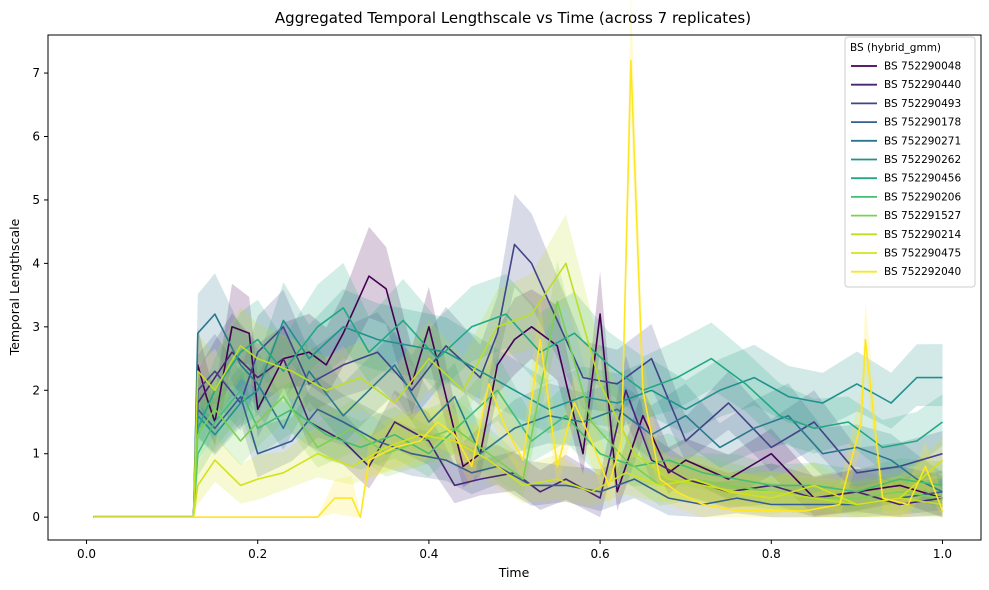 The image size is (989, 590). I want to click on y-tick-label: 2, so click(36, 390).